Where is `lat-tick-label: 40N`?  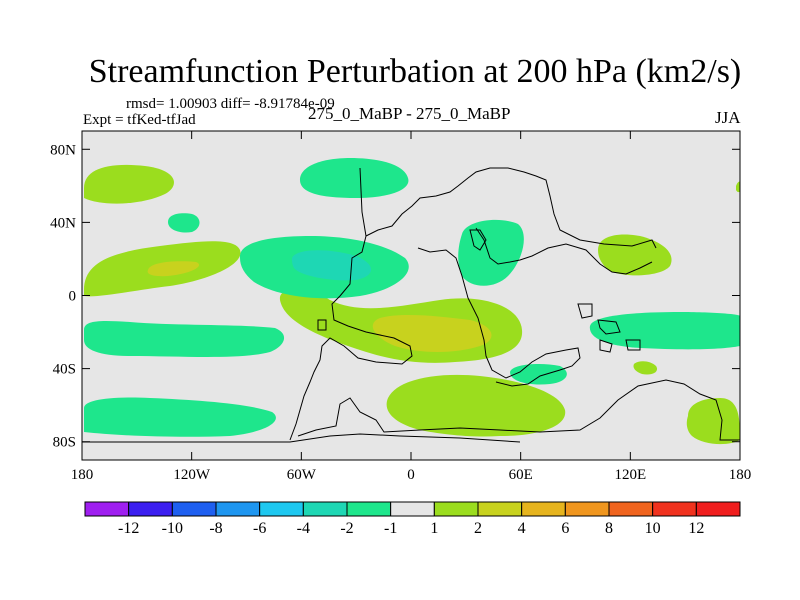 lat-tick-label: 40N is located at coordinates (63, 223).